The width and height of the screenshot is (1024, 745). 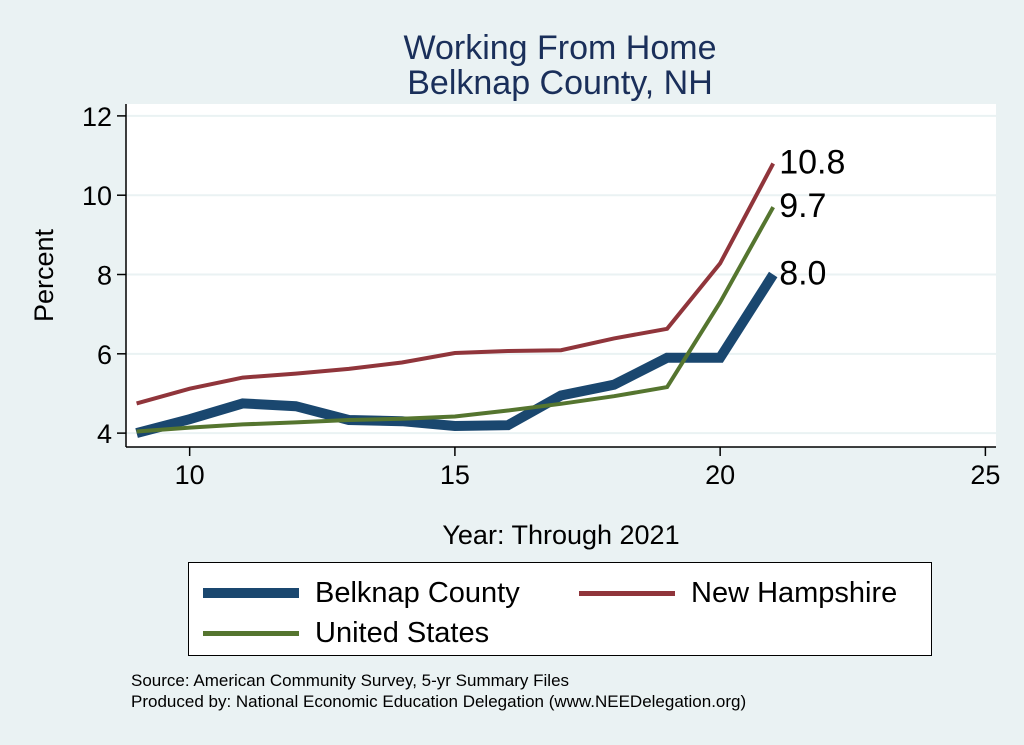 What do you see at coordinates (560, 535) in the screenshot?
I see `x-axis-label: Year: Through 2021` at bounding box center [560, 535].